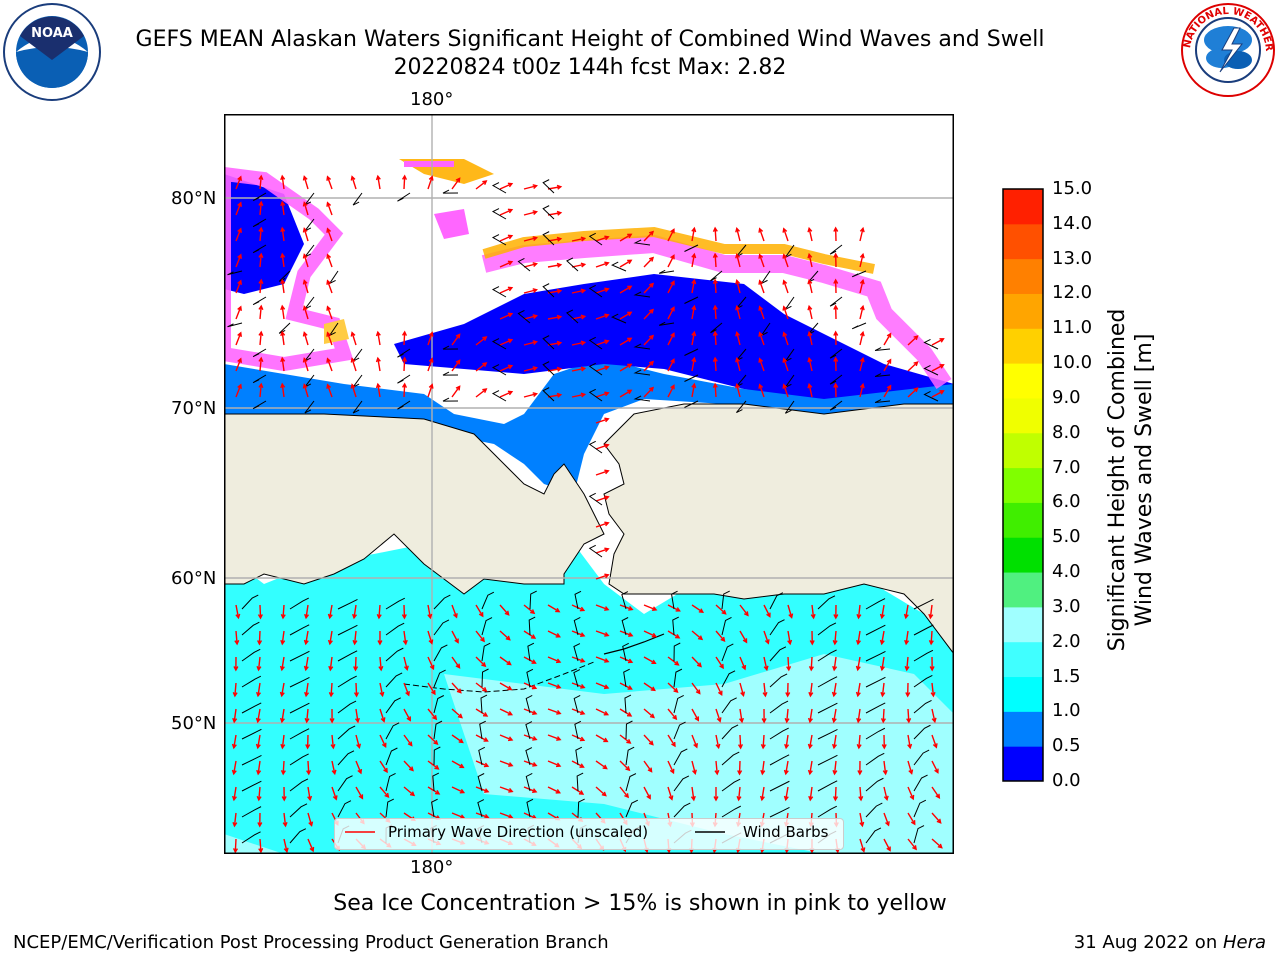 The image size is (1280, 960). I want to click on colorbar-segment, so click(1023, 624).